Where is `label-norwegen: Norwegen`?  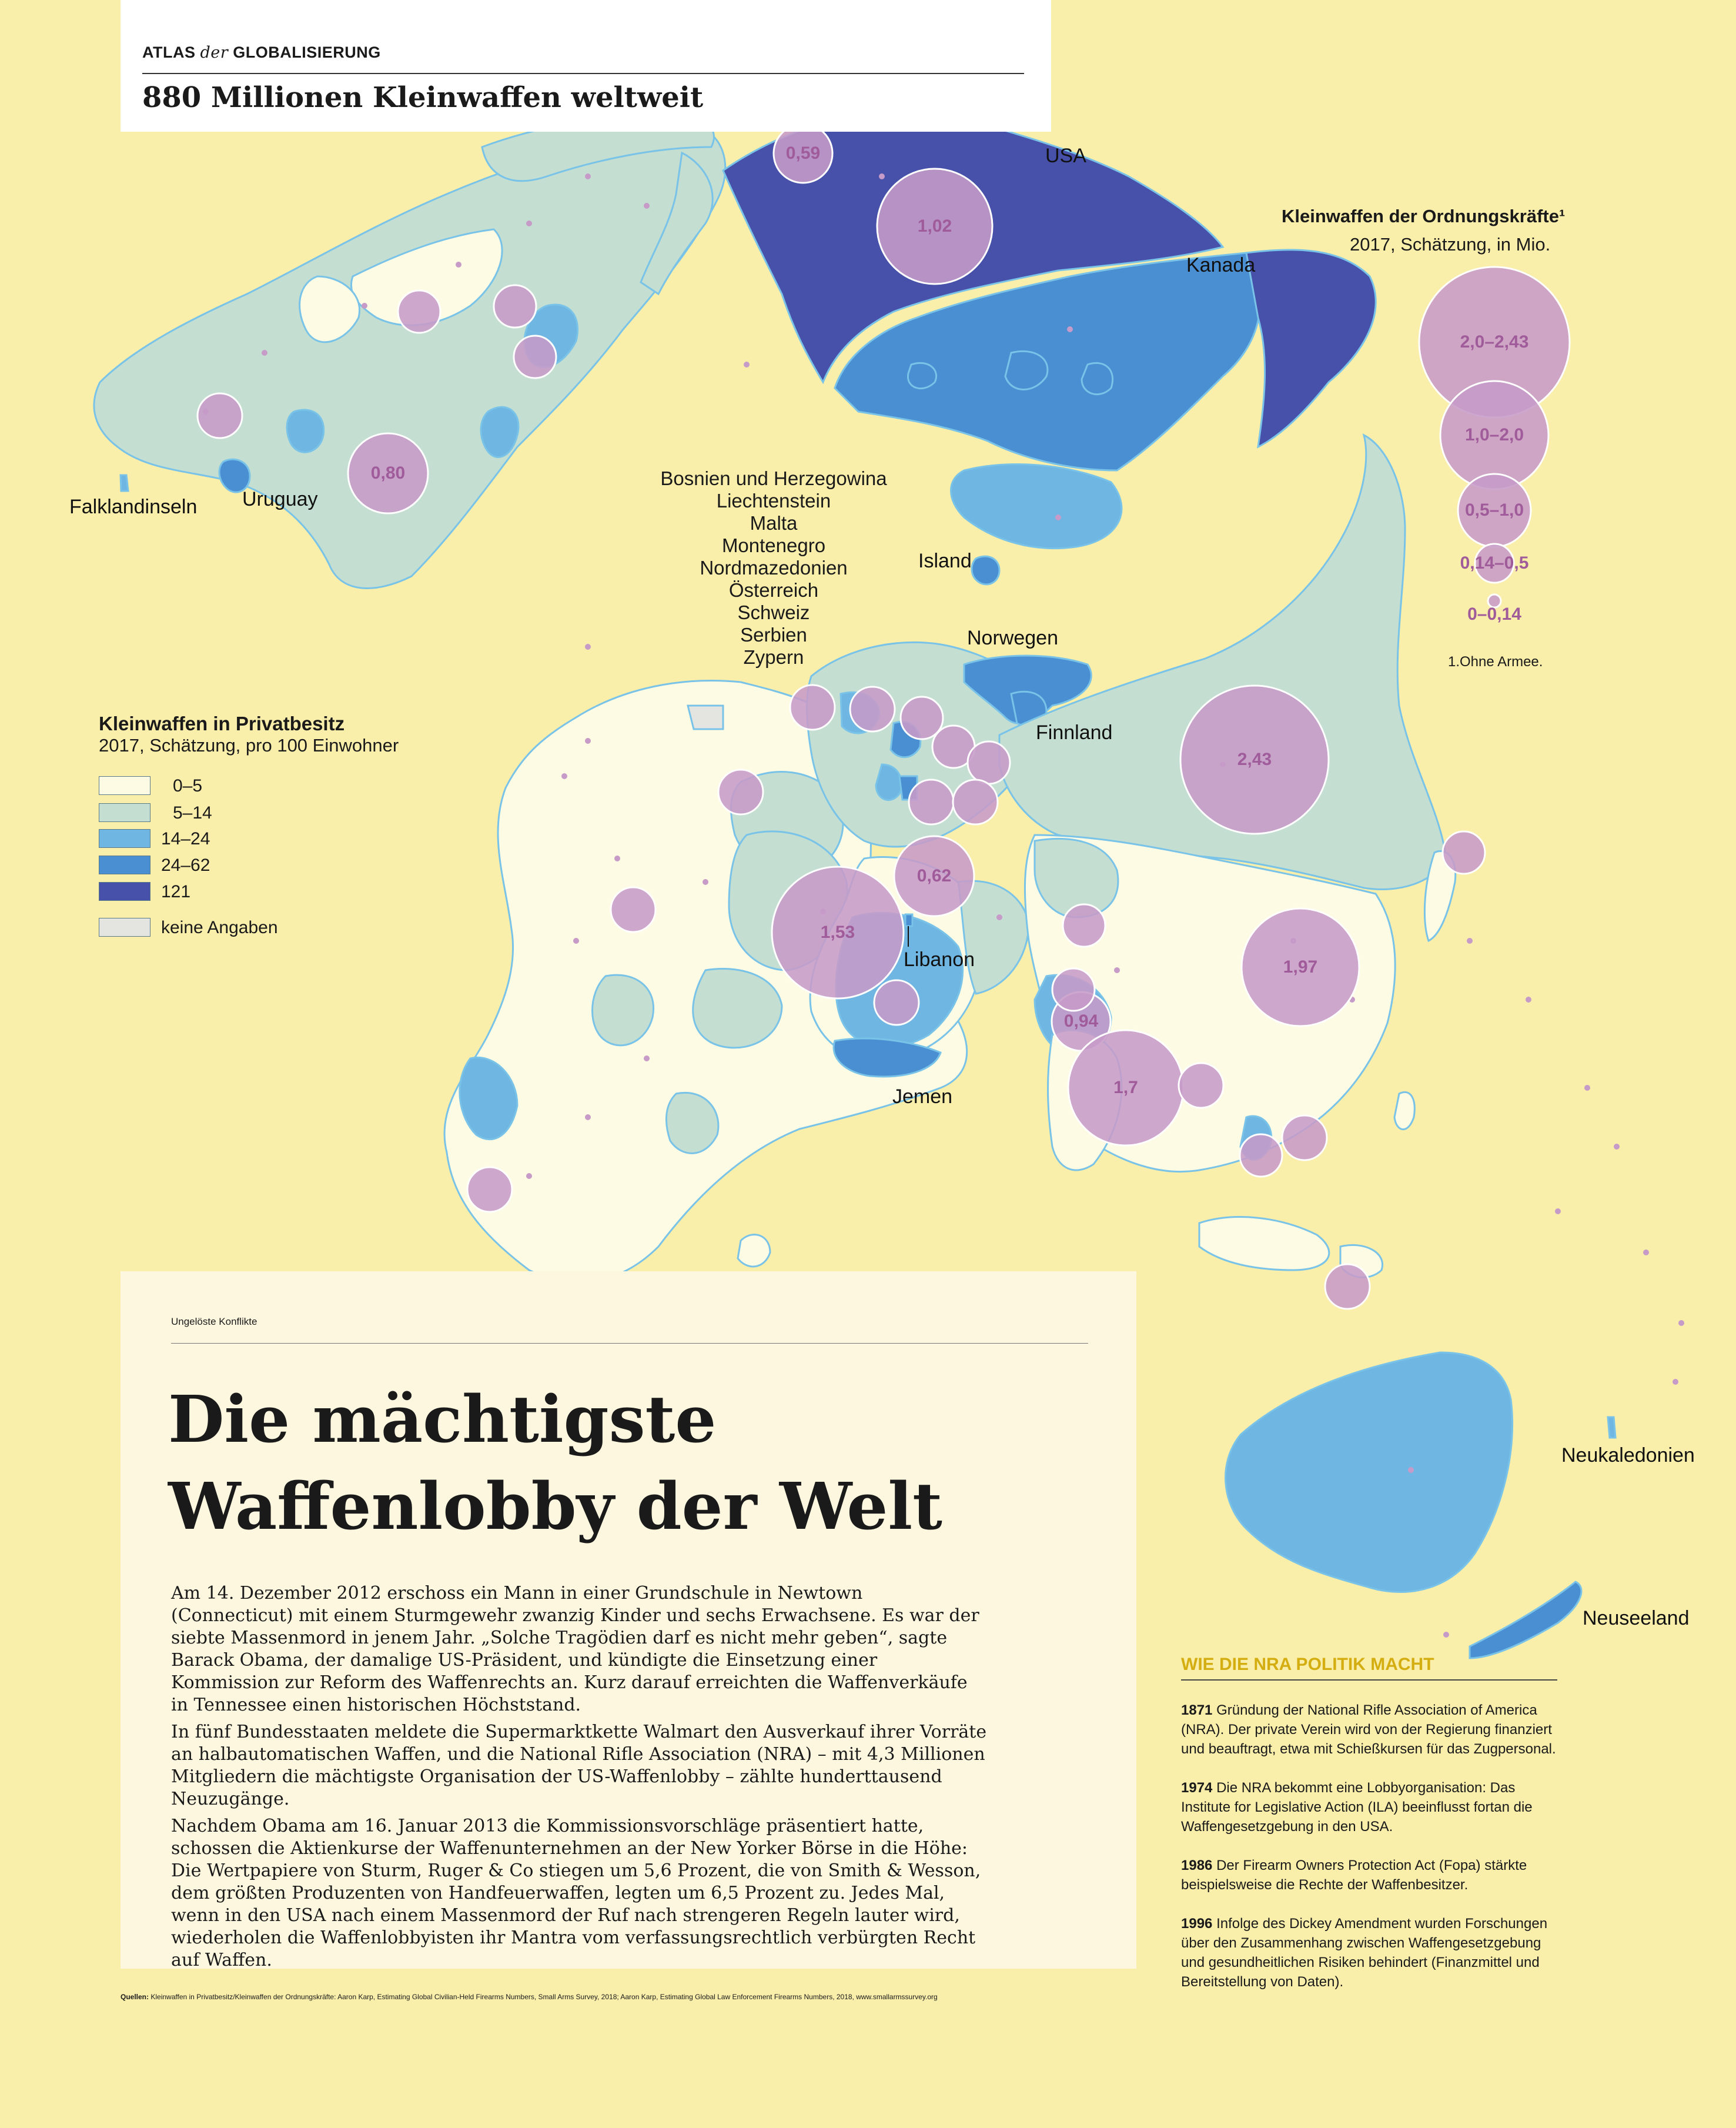 label-norwegen: Norwegen is located at coordinates (1012, 638).